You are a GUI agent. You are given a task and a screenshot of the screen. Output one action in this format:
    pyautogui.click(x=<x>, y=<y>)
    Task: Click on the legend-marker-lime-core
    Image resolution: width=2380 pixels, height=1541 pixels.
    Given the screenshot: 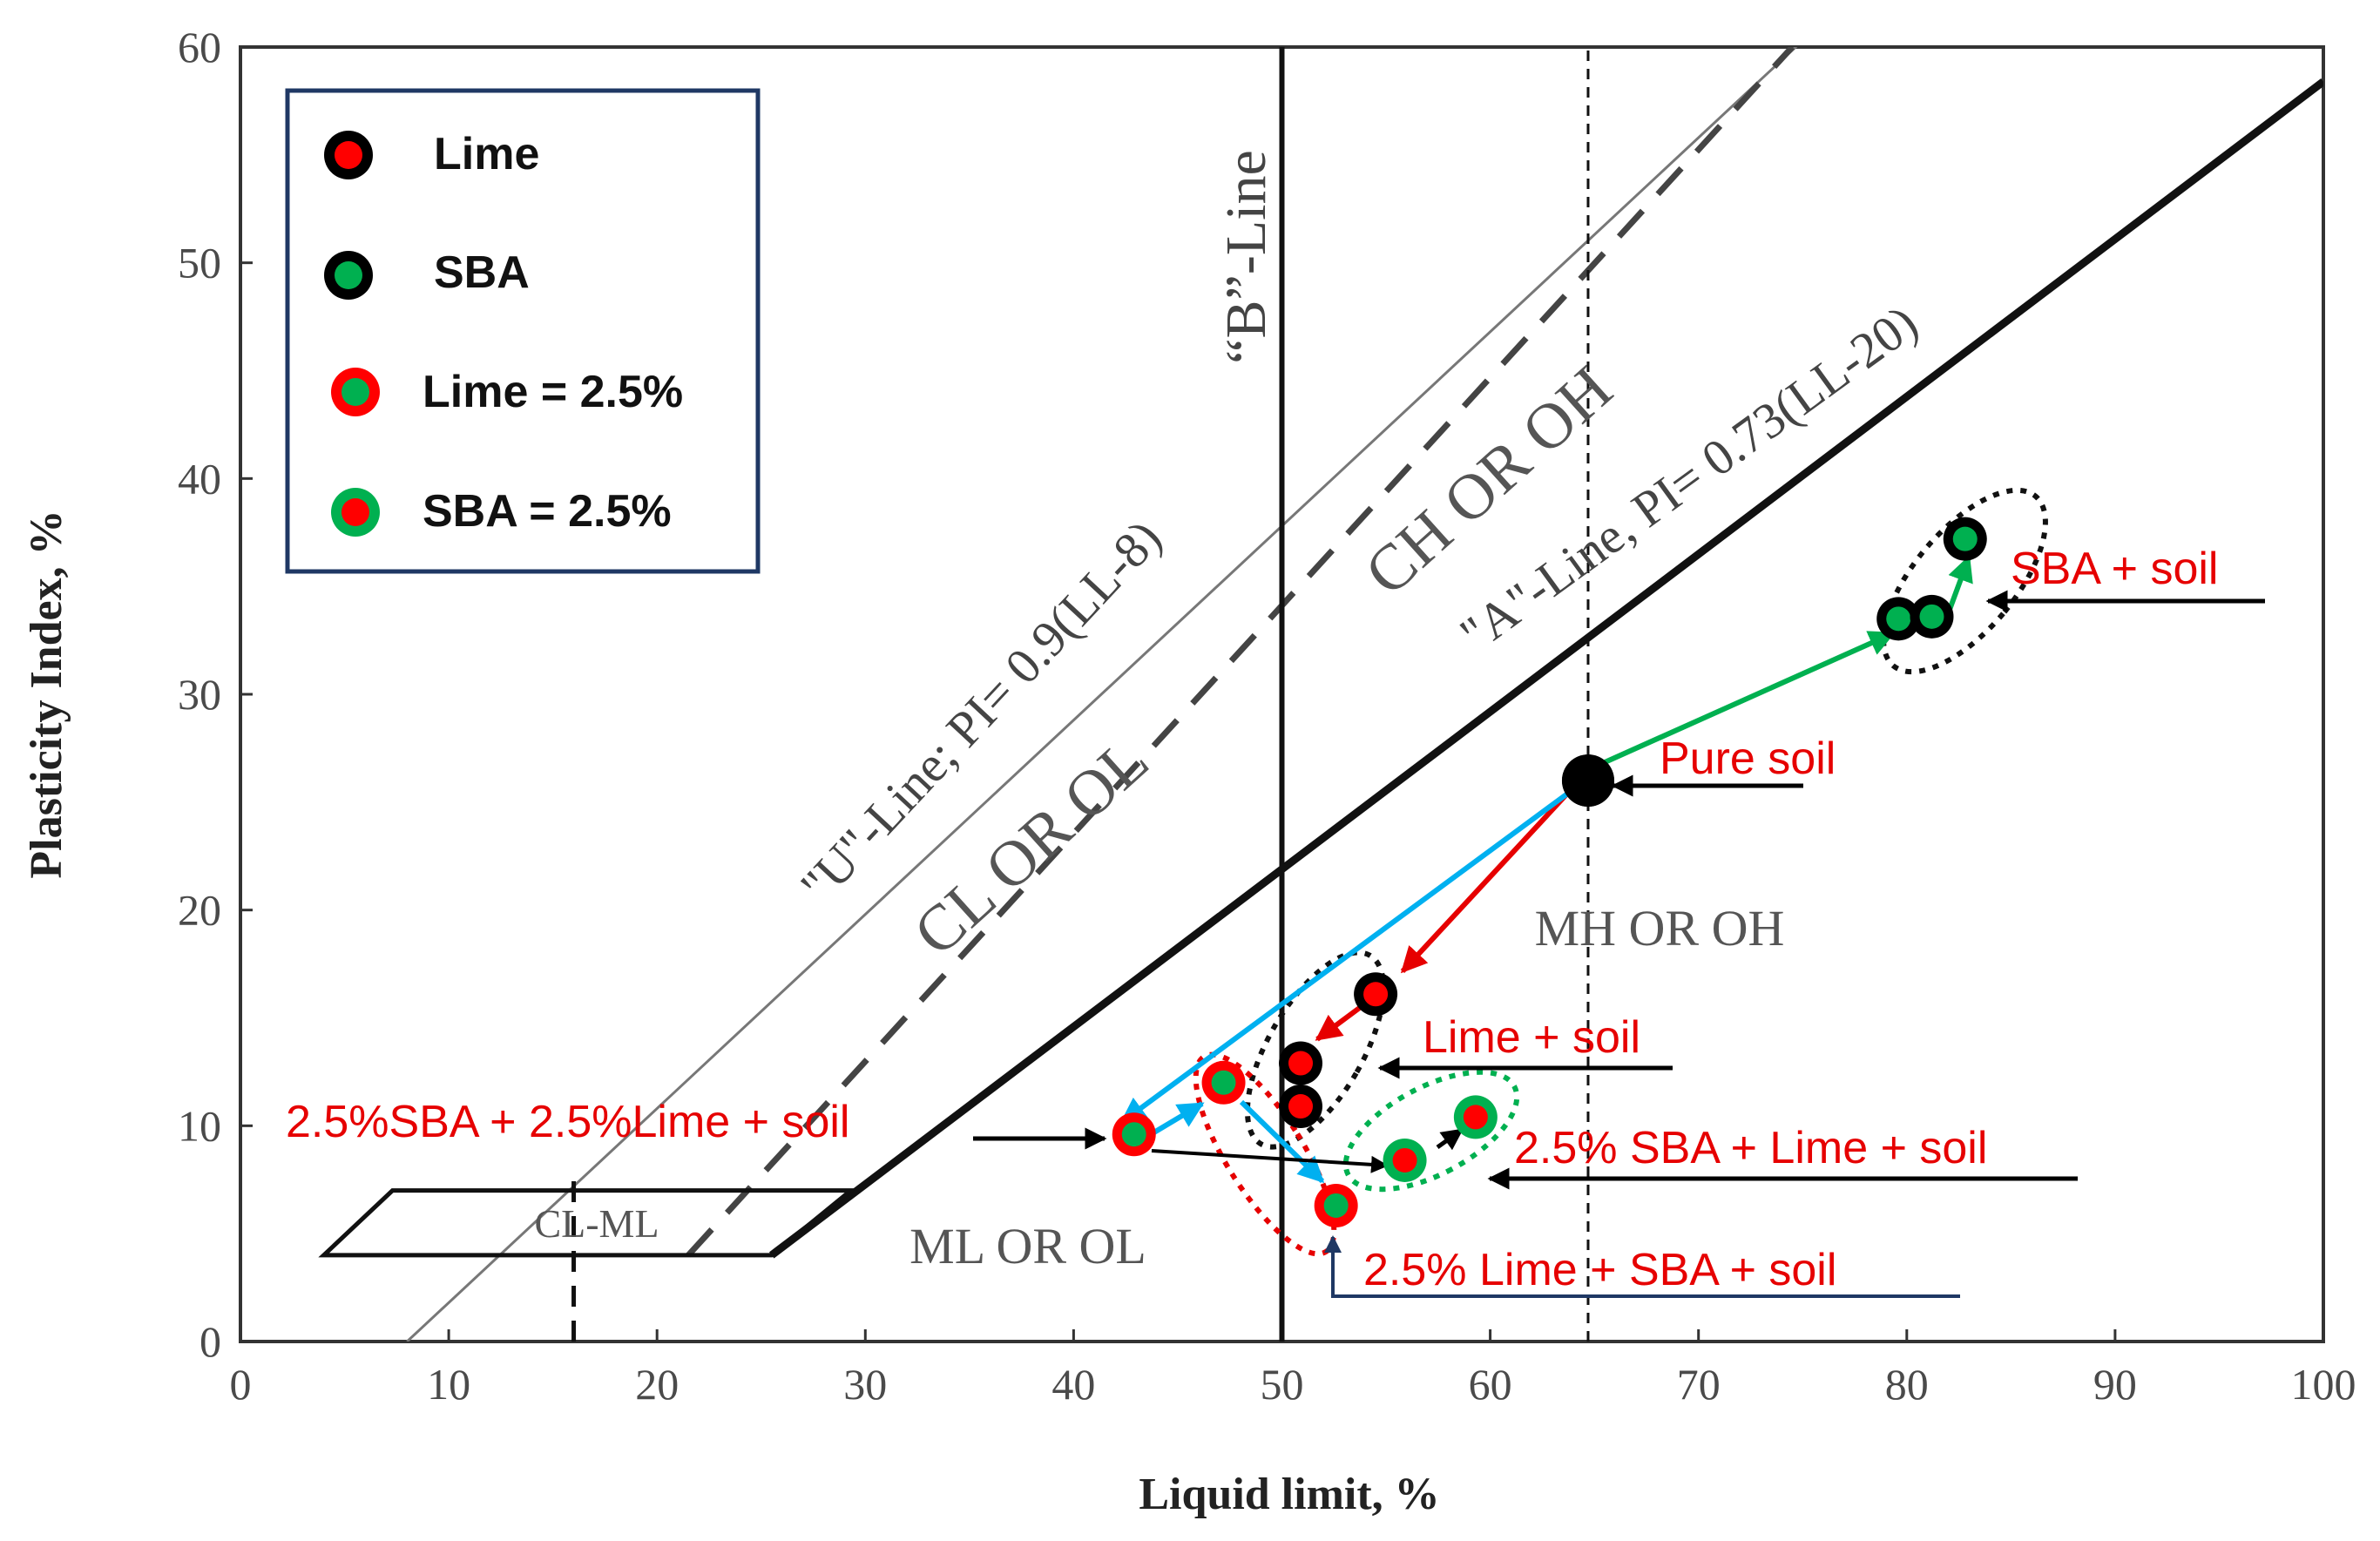 What is the action you would take?
    pyautogui.click(x=348, y=155)
    